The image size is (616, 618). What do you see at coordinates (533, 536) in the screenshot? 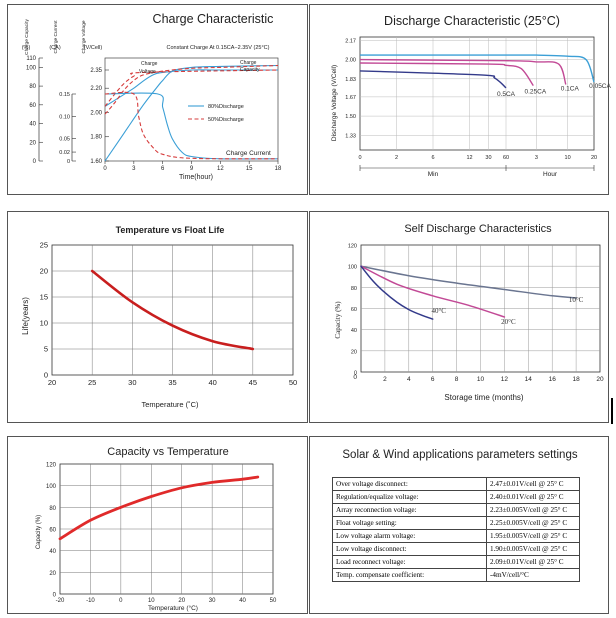
I see `parameter-value: 1.95±0.005V/cell @ 25° C` at bounding box center [533, 536].